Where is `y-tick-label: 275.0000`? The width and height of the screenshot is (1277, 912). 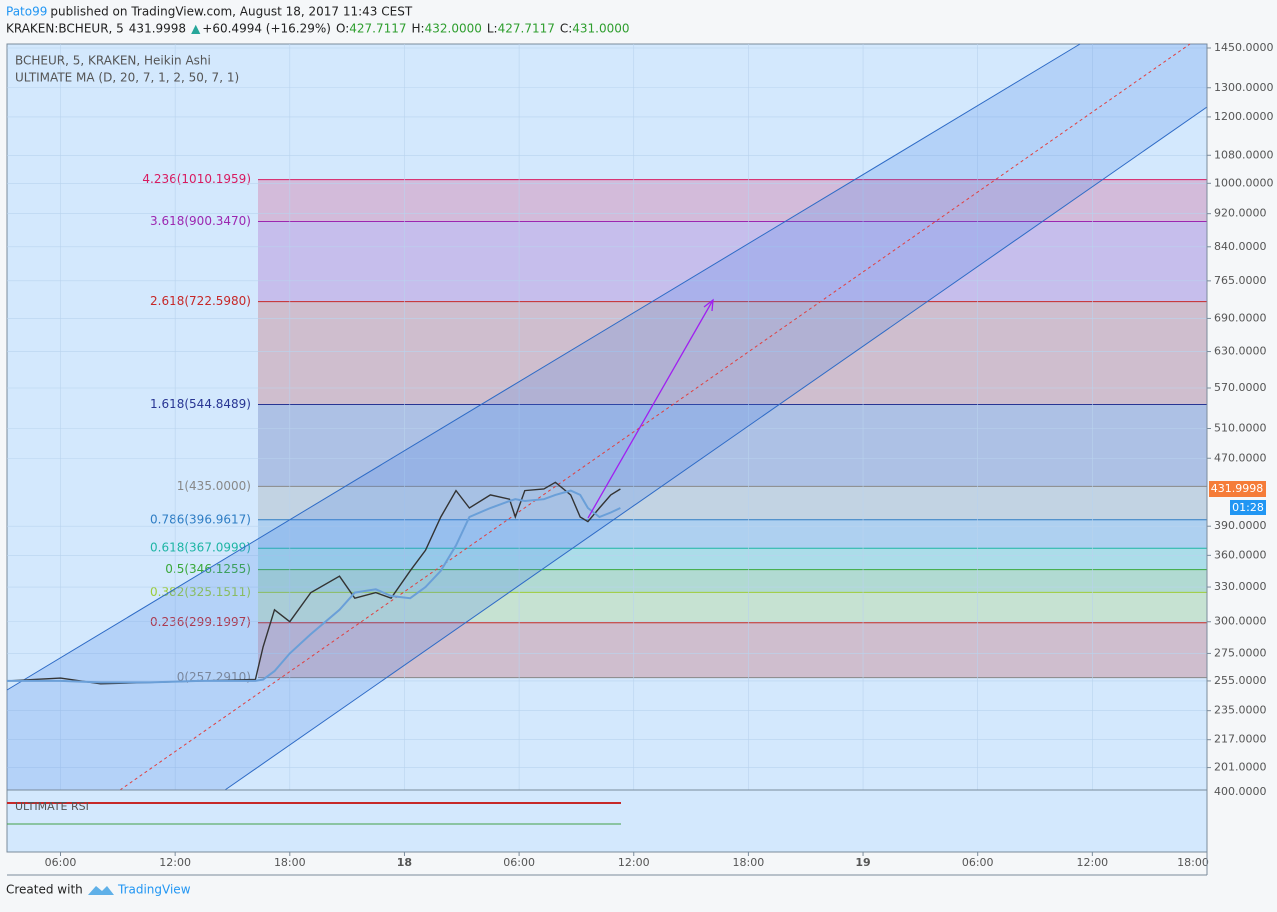
y-tick-label: 275.0000 is located at coordinates (1240, 652).